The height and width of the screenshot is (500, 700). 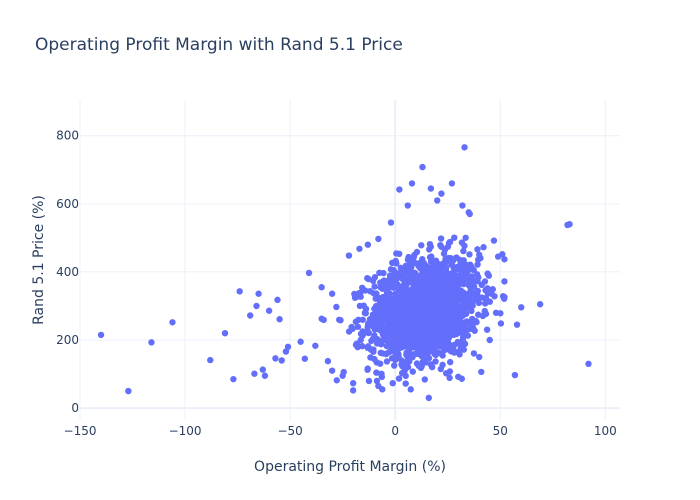 I want to click on x-axis-ticks: −150 −100 −50 0 50 100, so click(x=340, y=431).